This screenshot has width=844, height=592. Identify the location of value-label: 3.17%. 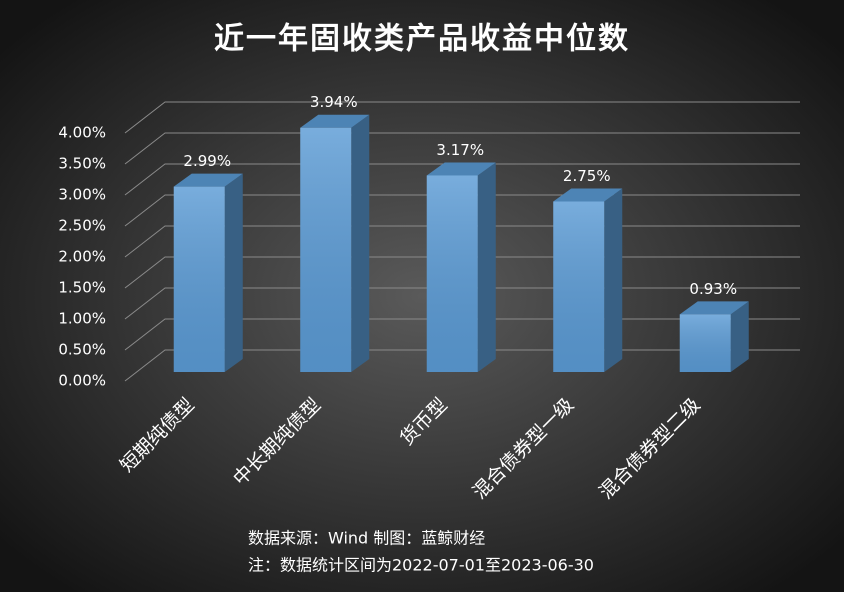
(460, 150).